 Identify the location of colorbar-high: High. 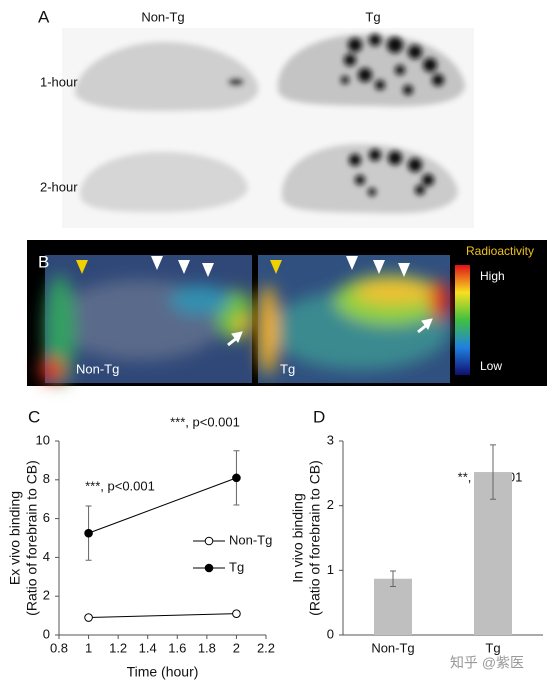
(492, 276).